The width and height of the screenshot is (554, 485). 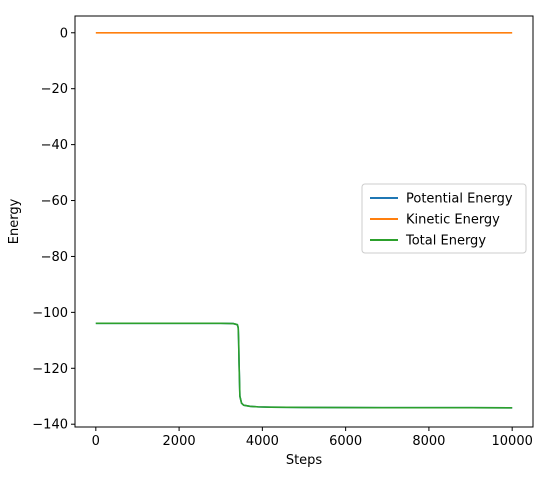 What do you see at coordinates (512, 441) in the screenshot?
I see `x-tick-label: 10000` at bounding box center [512, 441].